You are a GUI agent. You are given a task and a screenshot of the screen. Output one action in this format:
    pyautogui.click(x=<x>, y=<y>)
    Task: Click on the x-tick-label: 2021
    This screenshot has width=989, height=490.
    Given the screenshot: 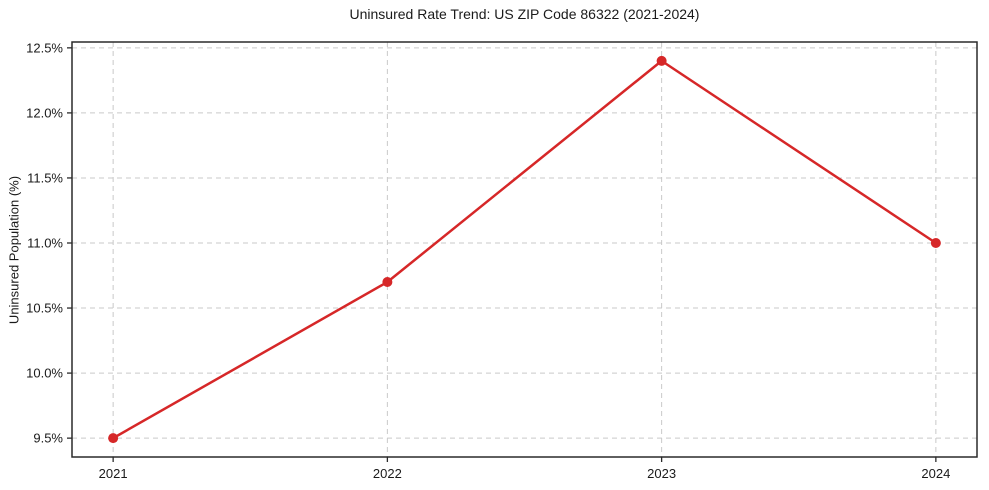 What is the action you would take?
    pyautogui.click(x=113, y=473)
    